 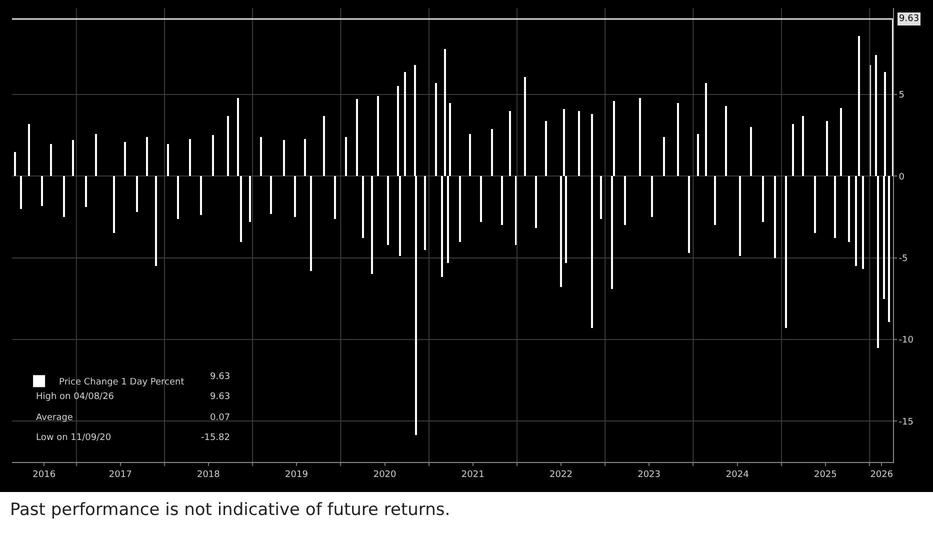 What do you see at coordinates (738, 475) in the screenshot?
I see `x-tick-label: 2024` at bounding box center [738, 475].